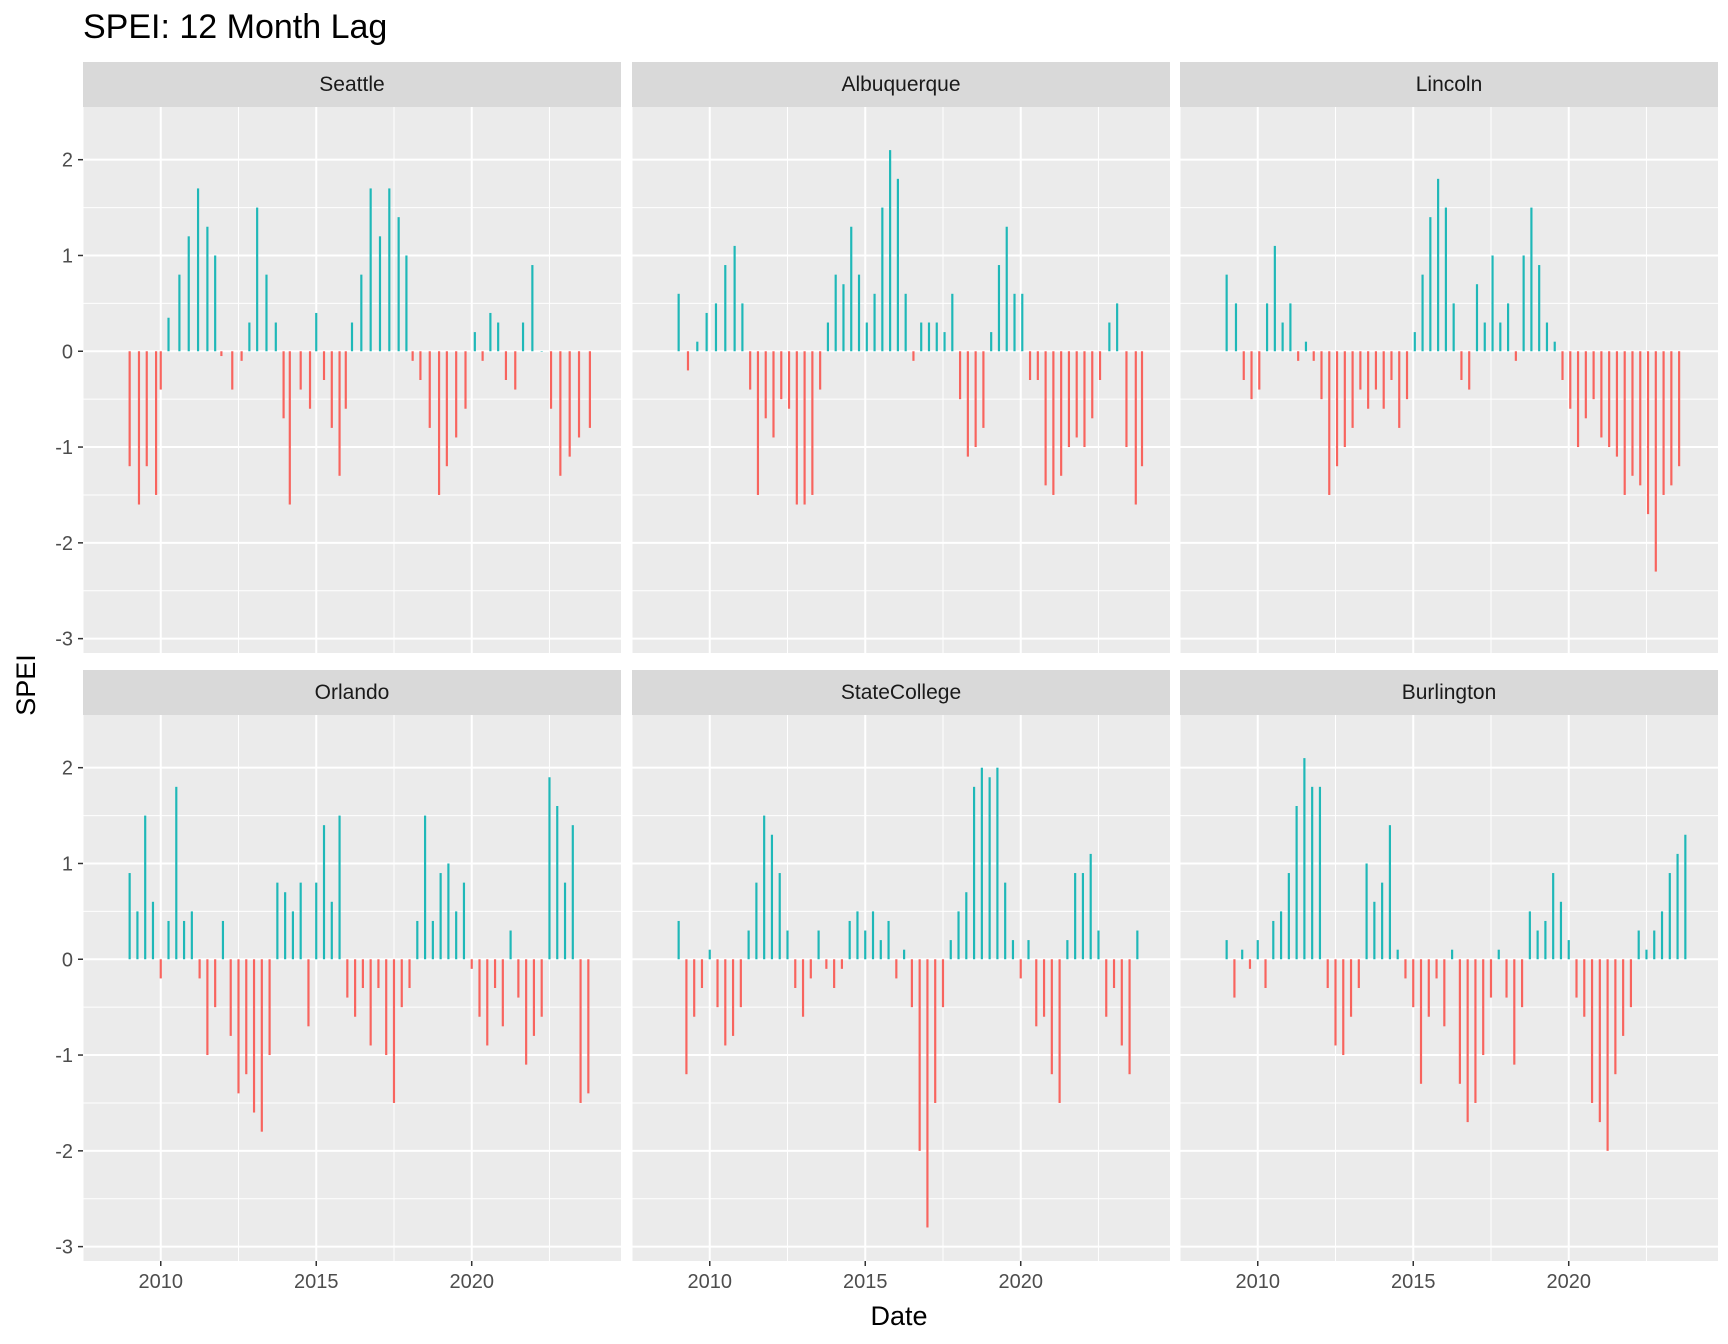  I want to click on facet-strip-label: Burlington, so click(1449, 692).